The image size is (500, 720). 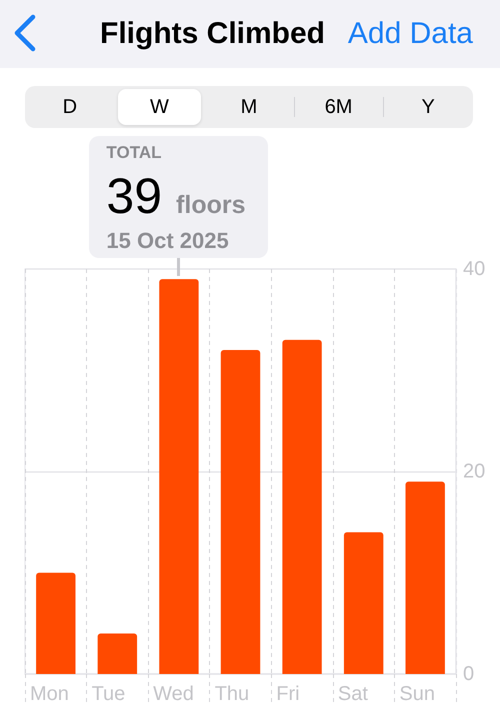 I want to click on chart-title: Flights Climbed, so click(x=212, y=34).